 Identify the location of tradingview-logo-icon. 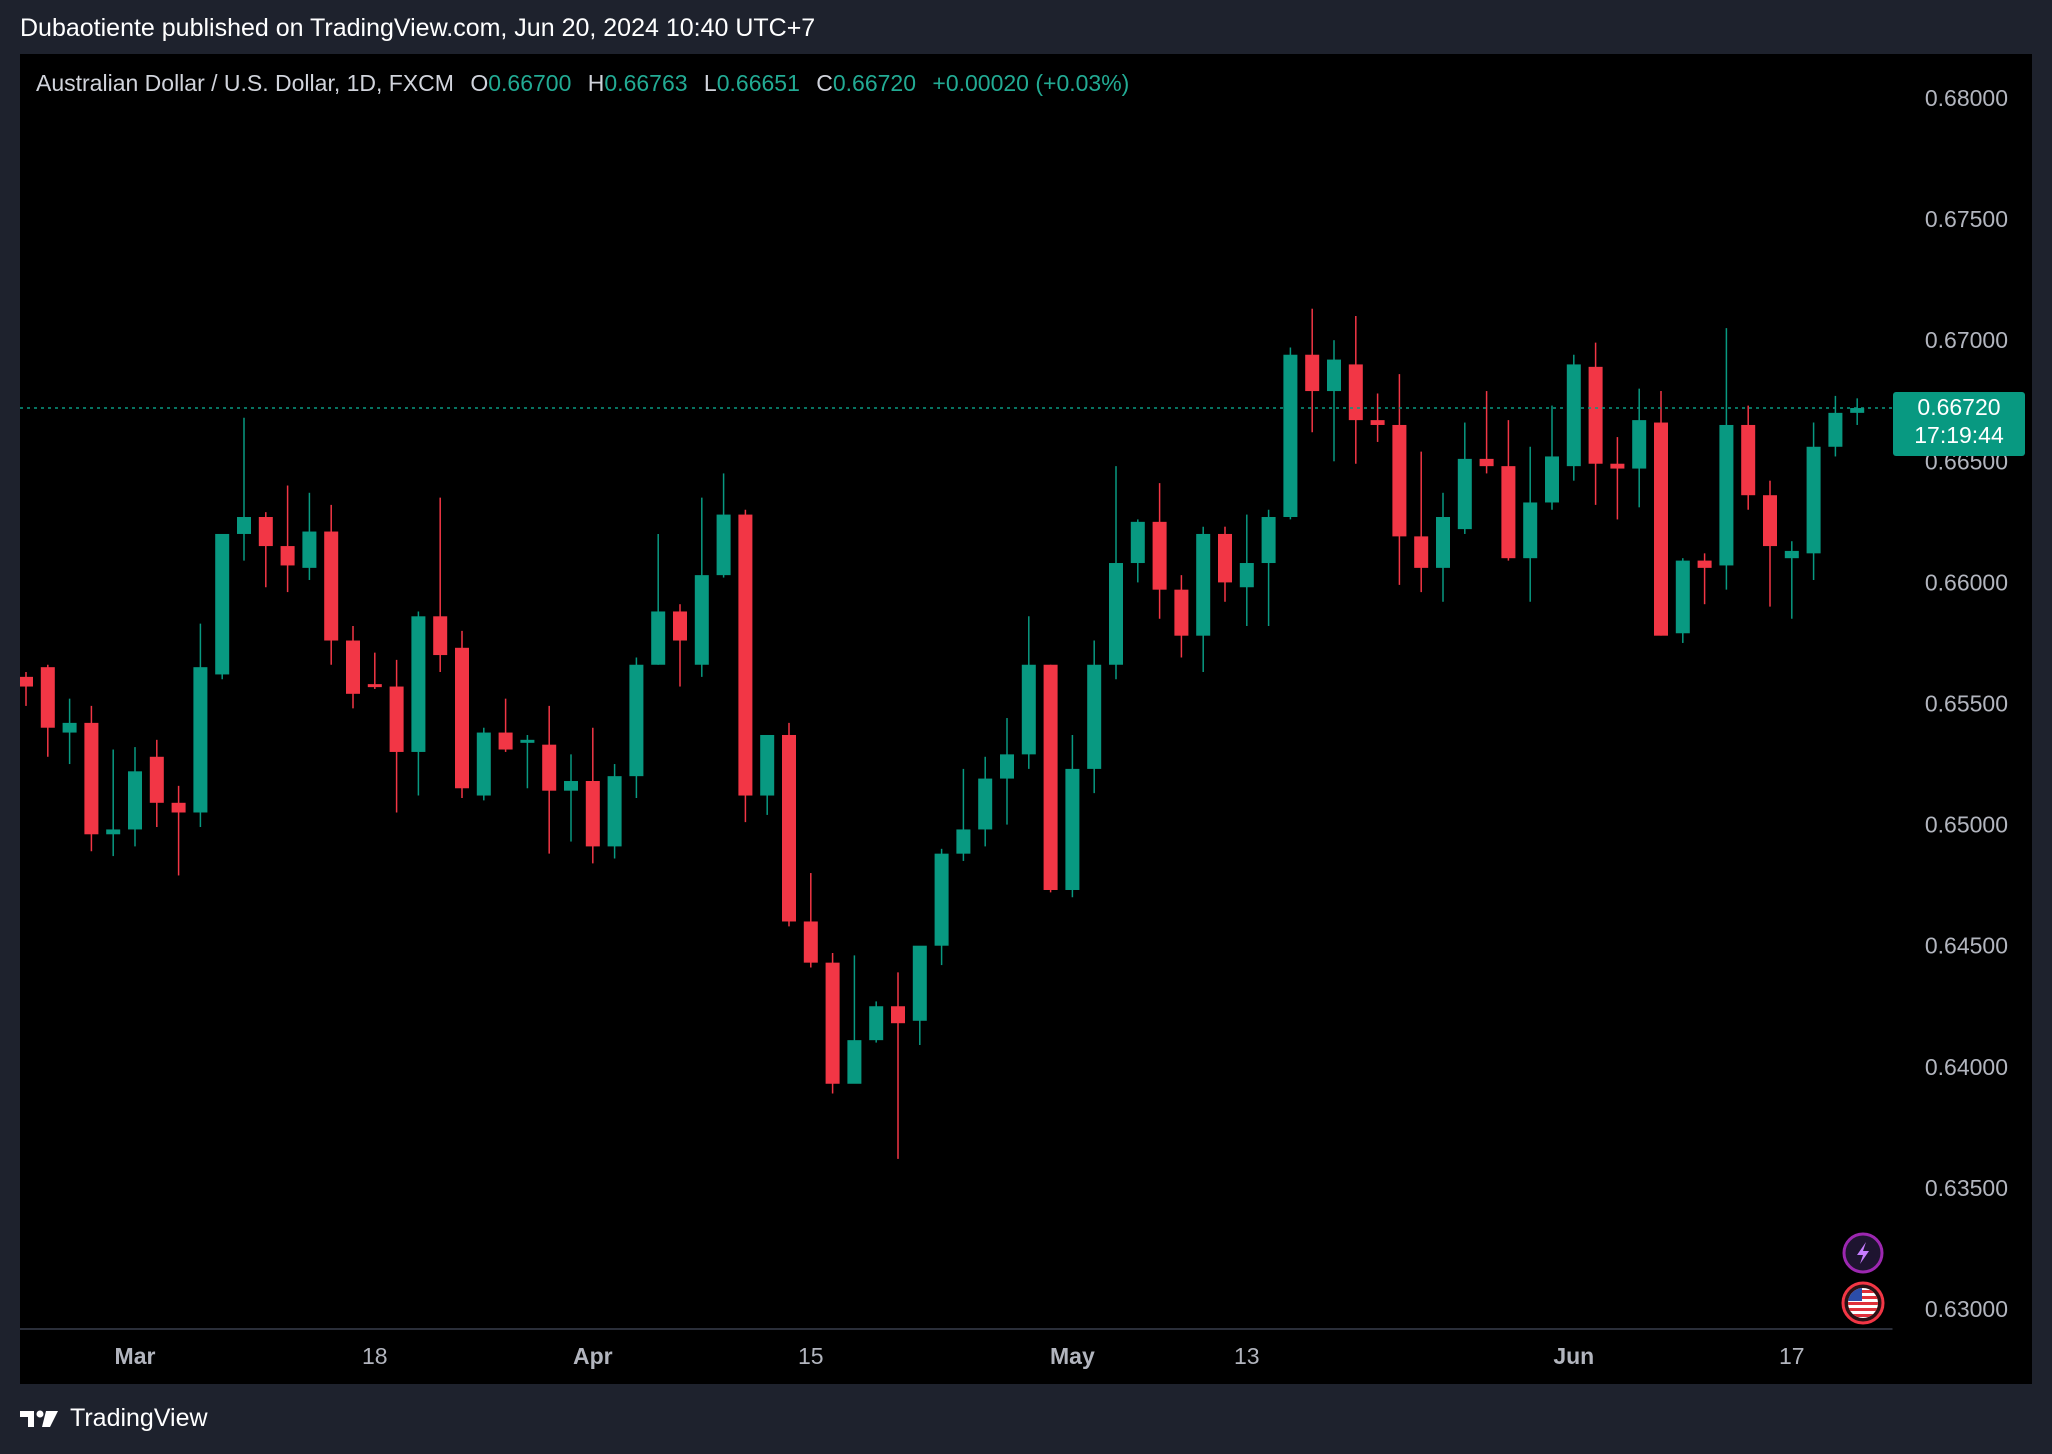
(40, 1419).